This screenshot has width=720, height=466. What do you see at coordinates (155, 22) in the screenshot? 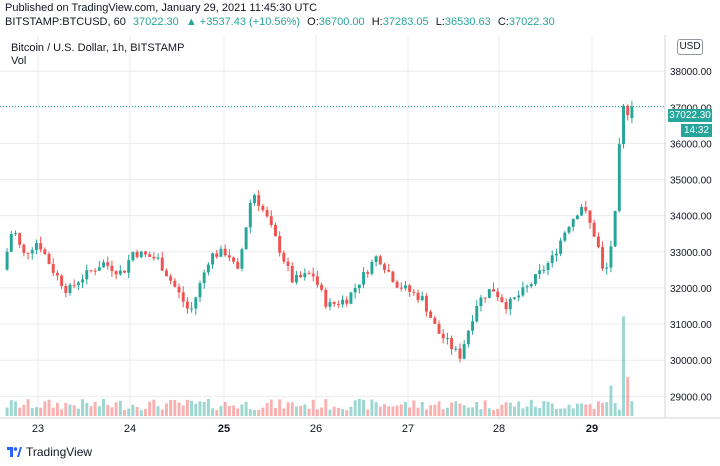
I see `last-value: 37022.30` at bounding box center [155, 22].